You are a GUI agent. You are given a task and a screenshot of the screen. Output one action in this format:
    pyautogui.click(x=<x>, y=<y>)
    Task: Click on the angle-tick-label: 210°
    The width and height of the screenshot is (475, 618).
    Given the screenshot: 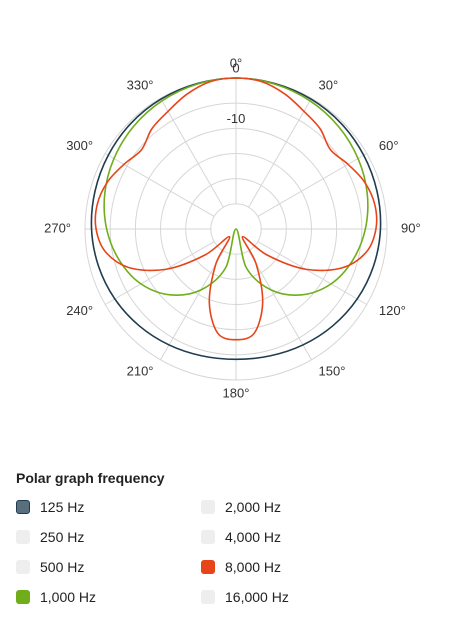 What is the action you would take?
    pyautogui.click(x=140, y=370)
    